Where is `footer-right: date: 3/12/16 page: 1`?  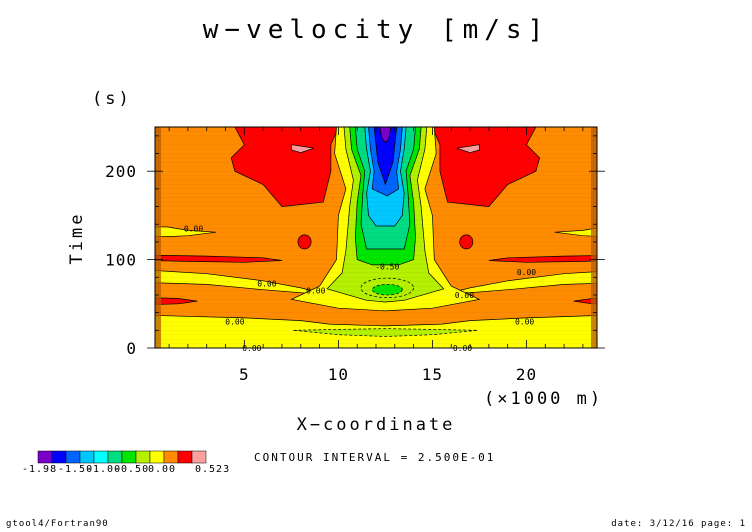
footer-right: date: 3/12/16 page: 1 is located at coordinates (678, 524).